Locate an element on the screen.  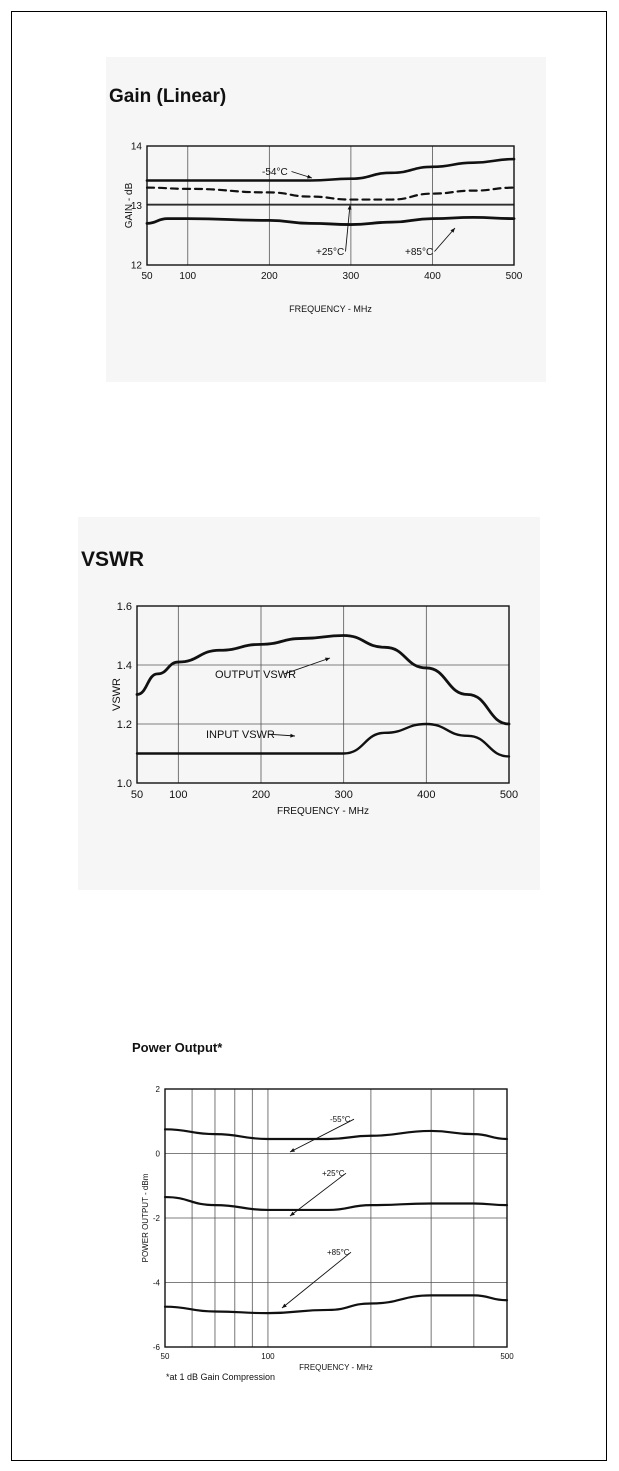
series-line-output-vswr is located at coordinates (323, 680).